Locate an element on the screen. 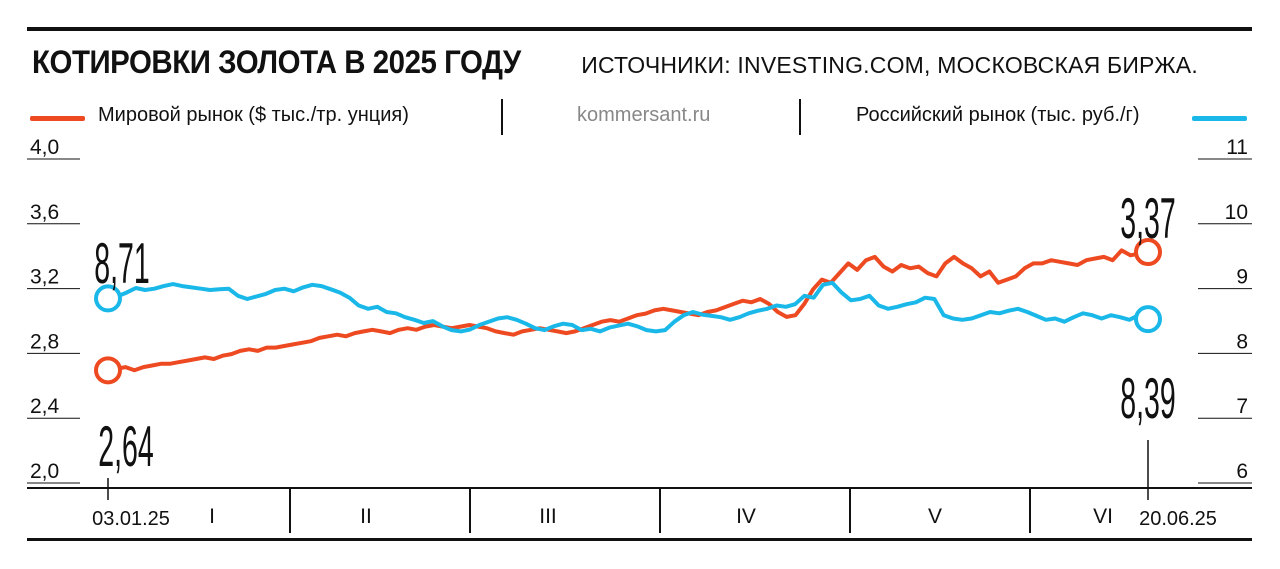 This screenshot has height=569, width=1280. month-label: V is located at coordinates (935, 516).